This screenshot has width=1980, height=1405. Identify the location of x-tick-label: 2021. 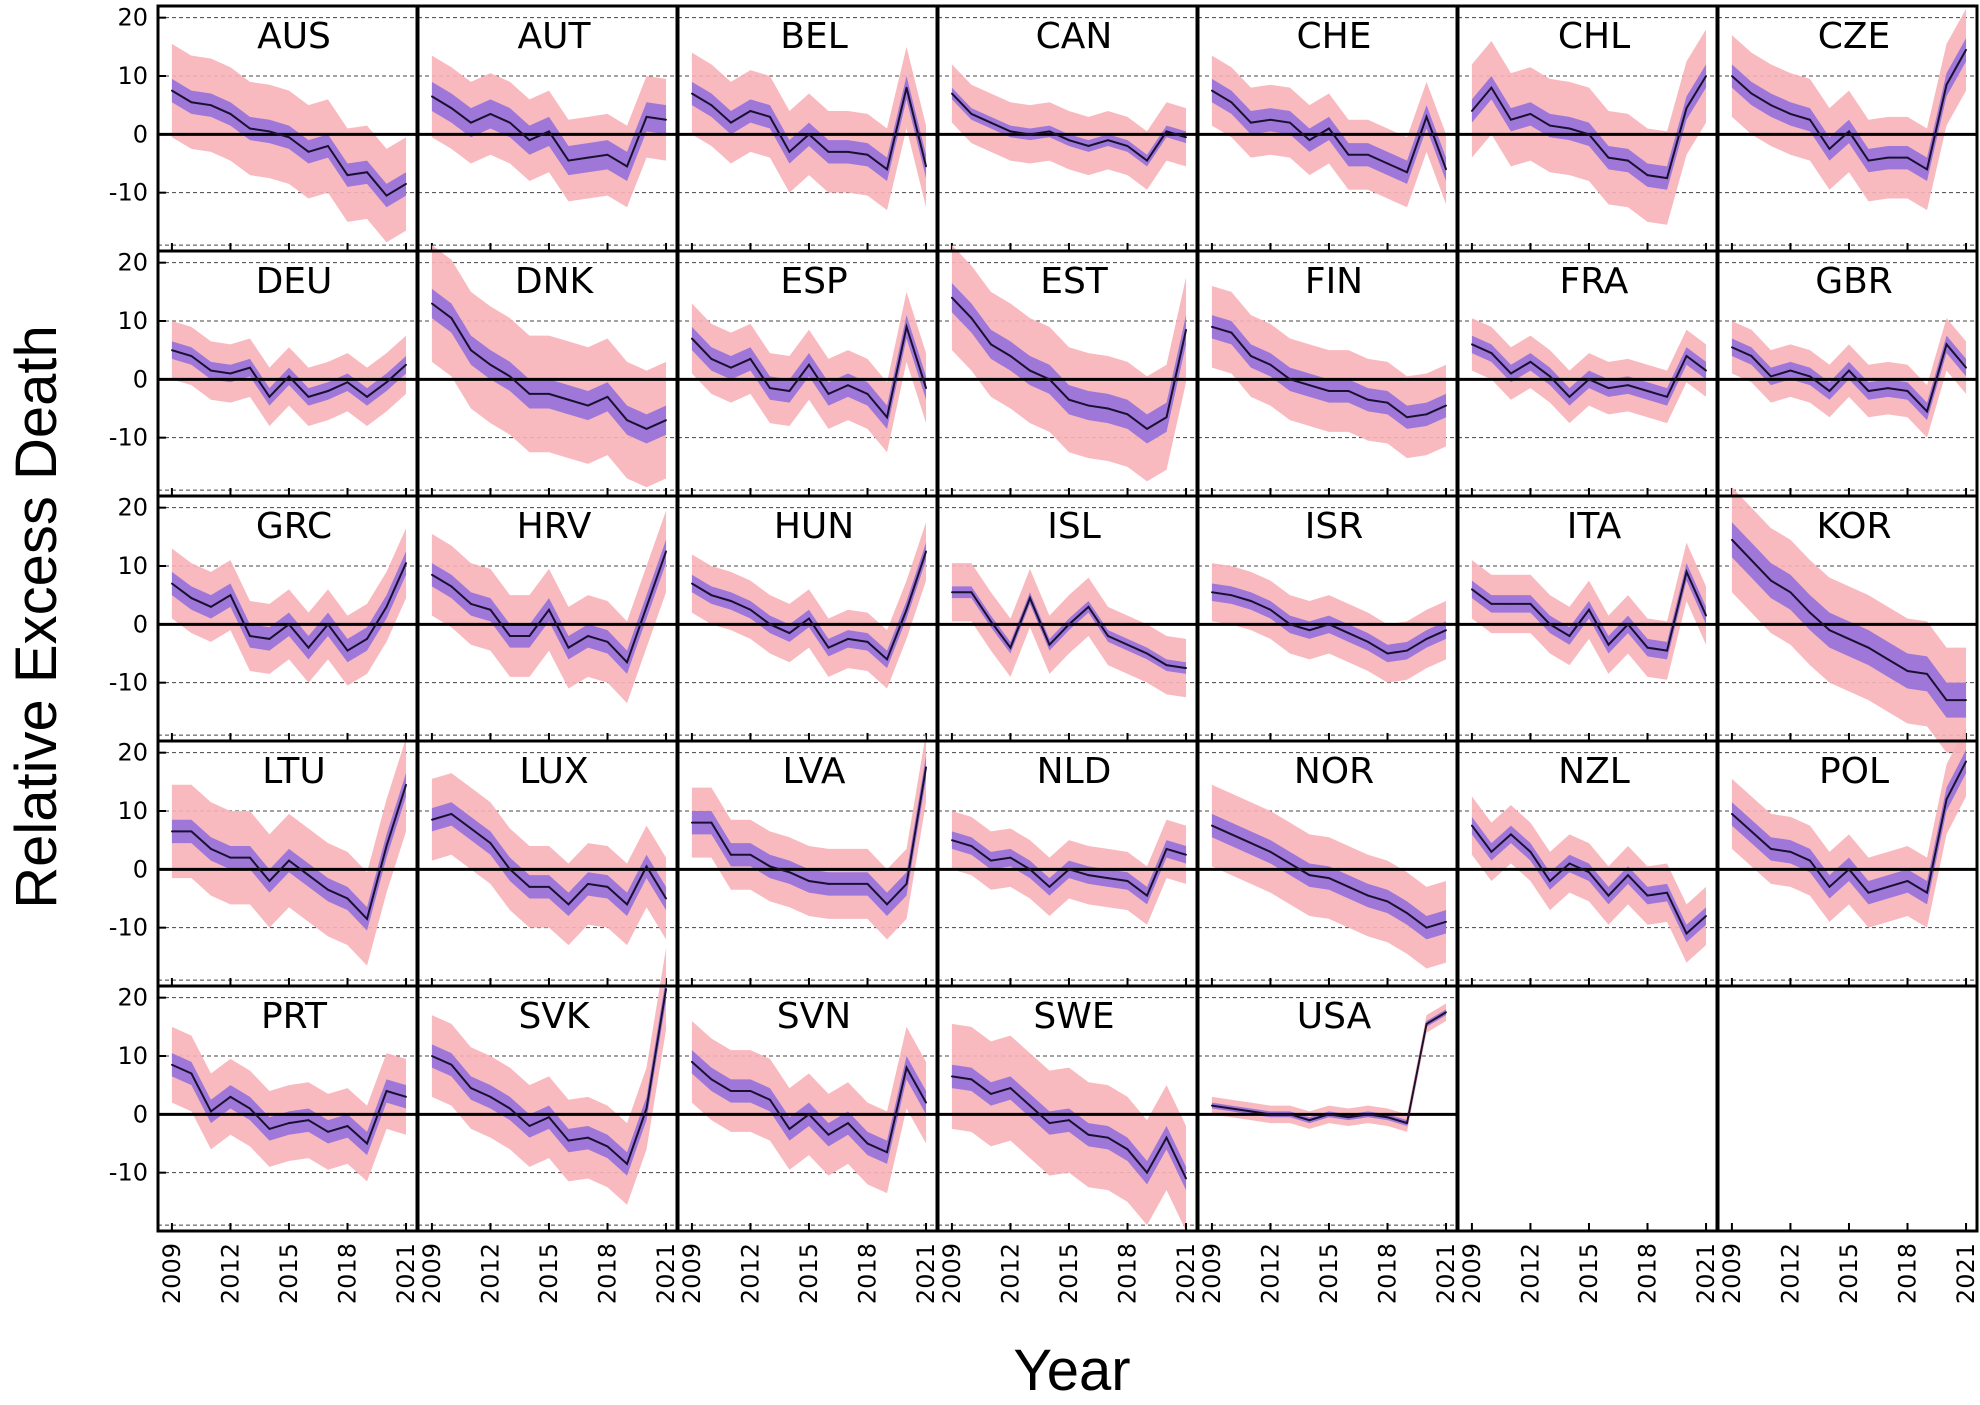
(1966, 1273).